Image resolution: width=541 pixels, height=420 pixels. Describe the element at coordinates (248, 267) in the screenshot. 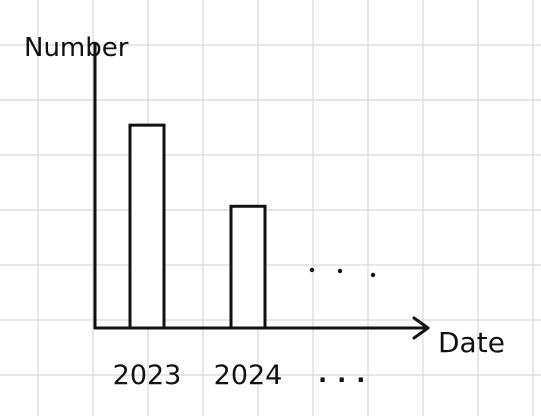

I see `bar-2024` at that location.